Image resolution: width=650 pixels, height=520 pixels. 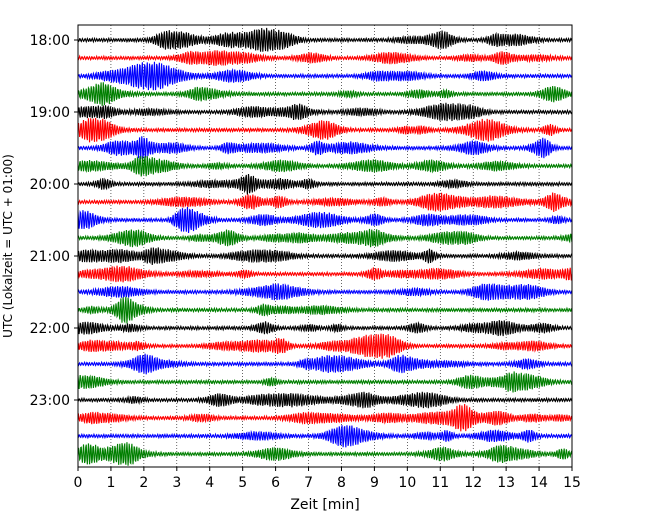 I want to click on x-tick-label-4: 4, so click(x=209, y=483).